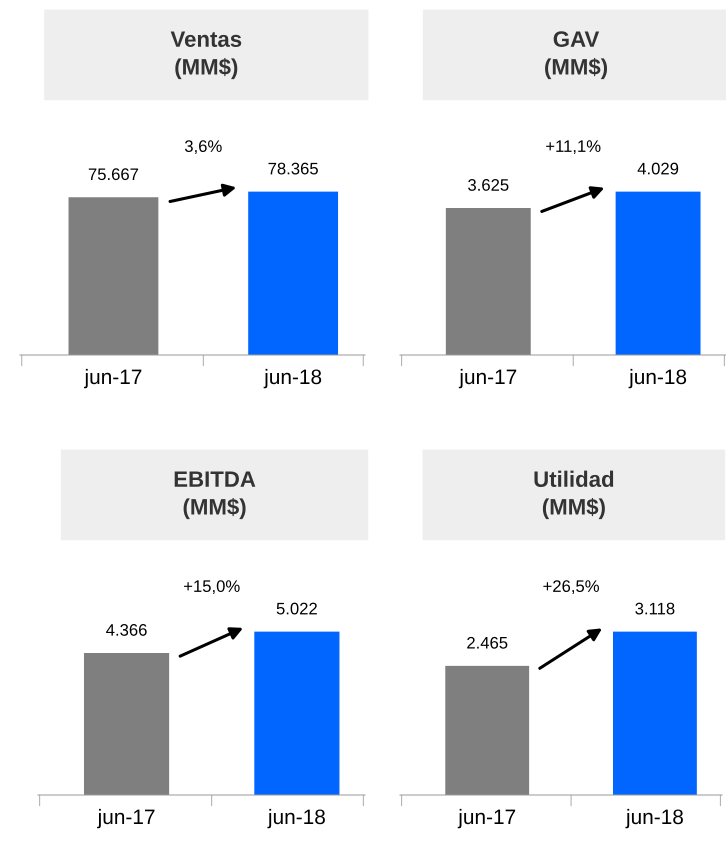  Describe the element at coordinates (488, 185) in the screenshot. I see `data-label: 3.625` at that location.